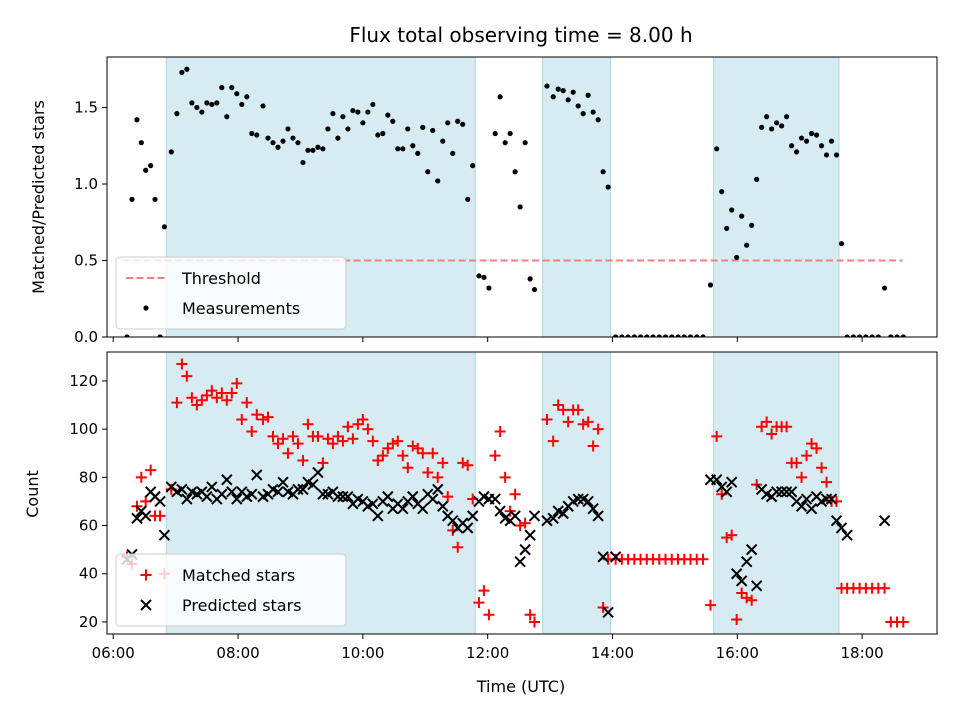 This screenshot has width=960, height=720. I want to click on y-tick-label: 1.0, so click(86, 184).